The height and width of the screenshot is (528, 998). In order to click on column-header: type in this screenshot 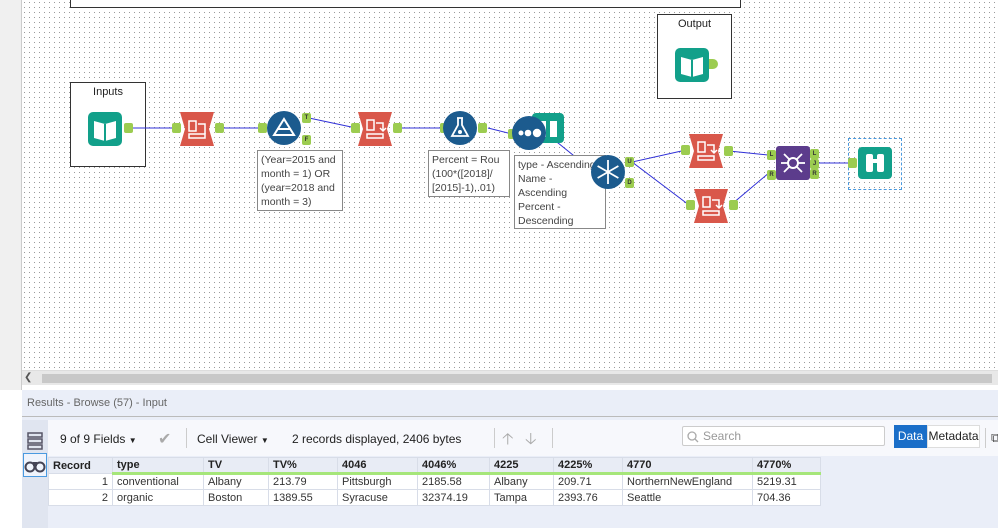, I will do `click(158, 466)`.